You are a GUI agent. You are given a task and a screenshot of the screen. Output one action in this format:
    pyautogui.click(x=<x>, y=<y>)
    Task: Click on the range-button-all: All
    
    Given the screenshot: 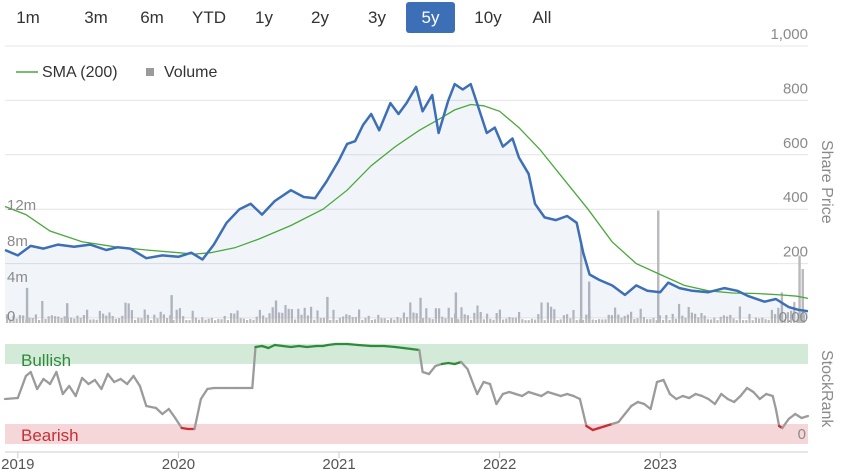 What is the action you would take?
    pyautogui.click(x=542, y=17)
    